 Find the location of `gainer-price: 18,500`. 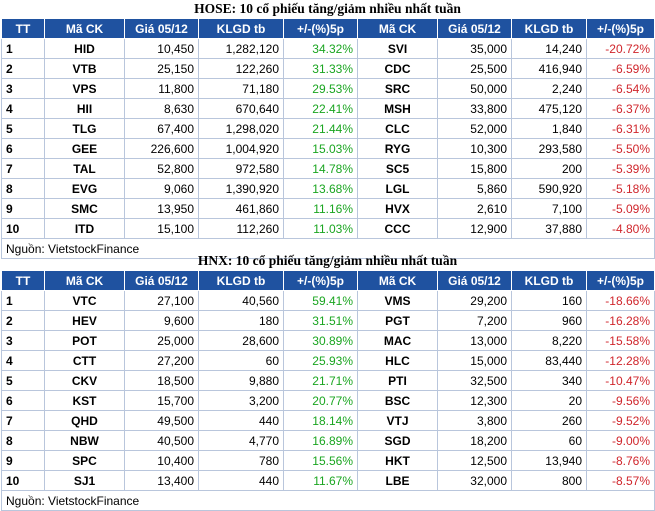

gainer-price: 18,500 is located at coordinates (161, 380).